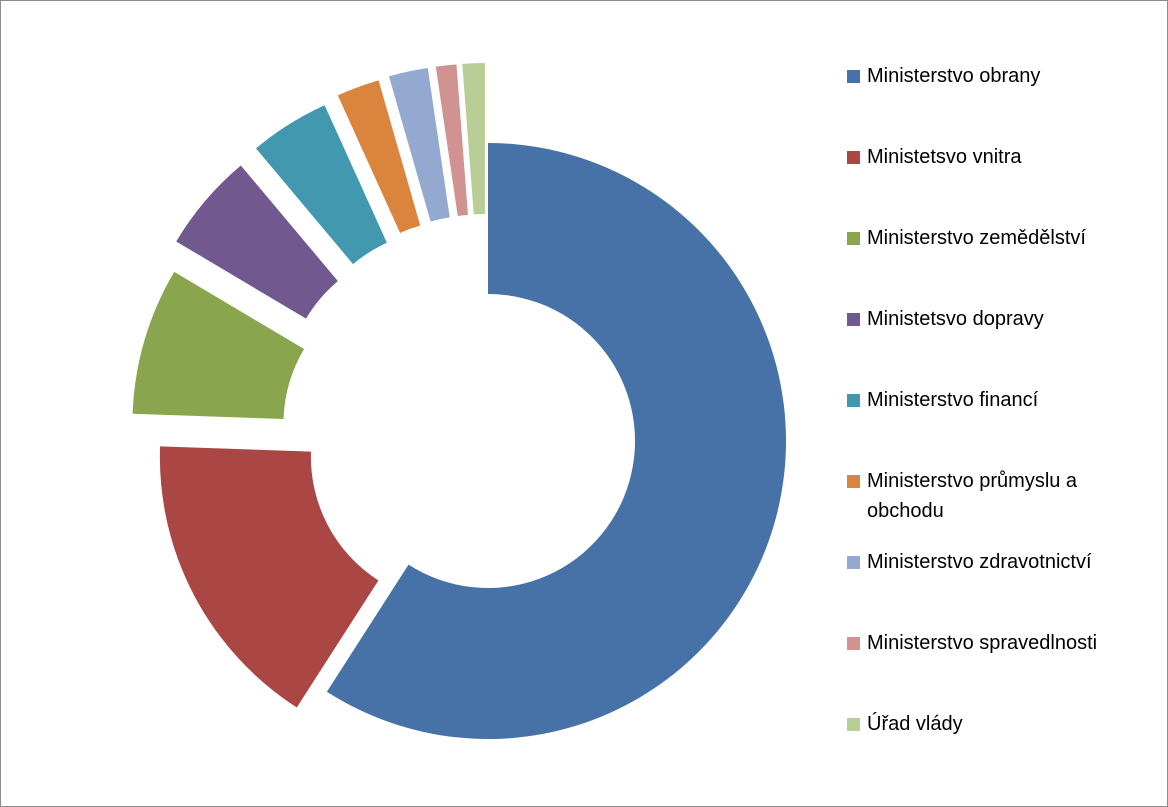 The height and width of the screenshot is (807, 1168). What do you see at coordinates (953, 400) in the screenshot?
I see `legend-label: Ministerstvo financí` at bounding box center [953, 400].